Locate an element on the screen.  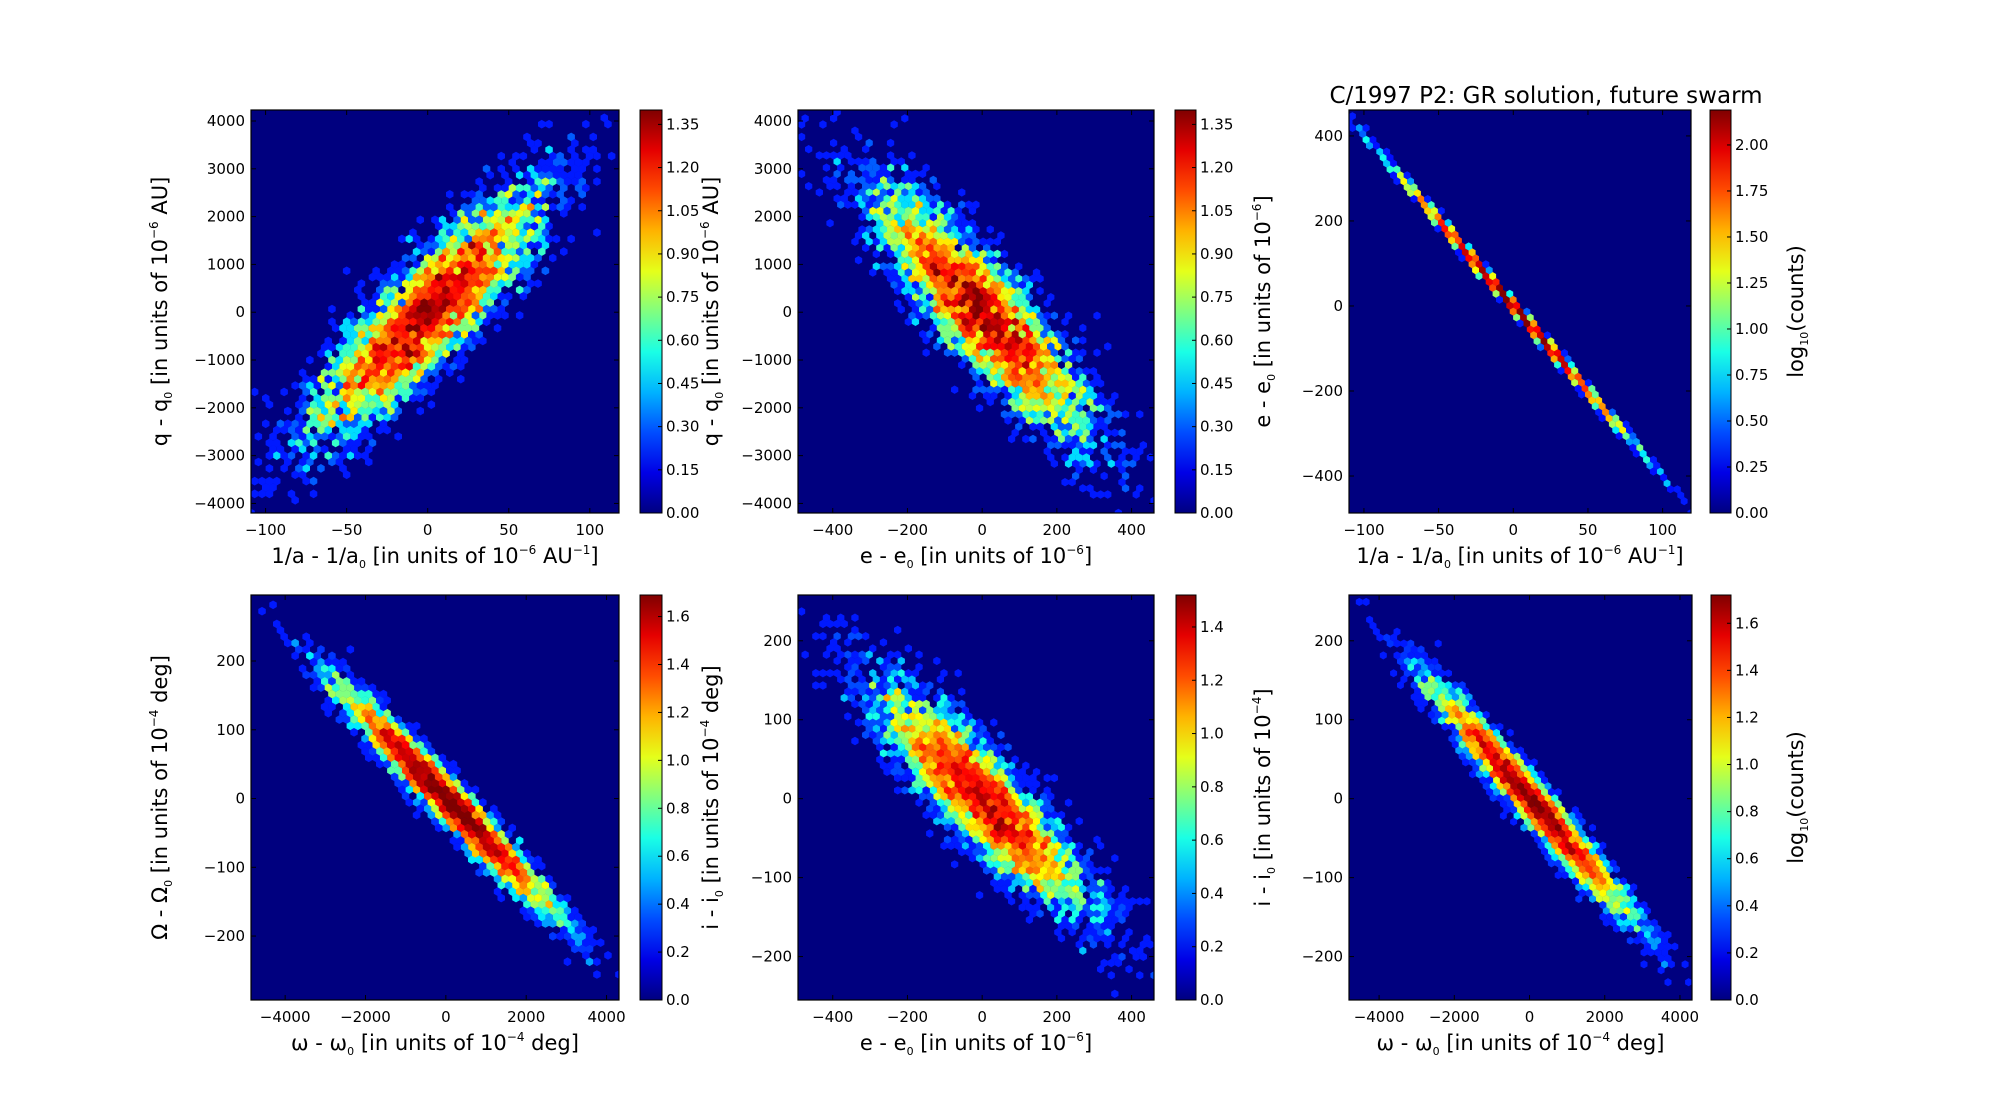
y-axis-label-p4: Ω - Ω0 [in units of 10−4 deg] is located at coordinates (161, 797).